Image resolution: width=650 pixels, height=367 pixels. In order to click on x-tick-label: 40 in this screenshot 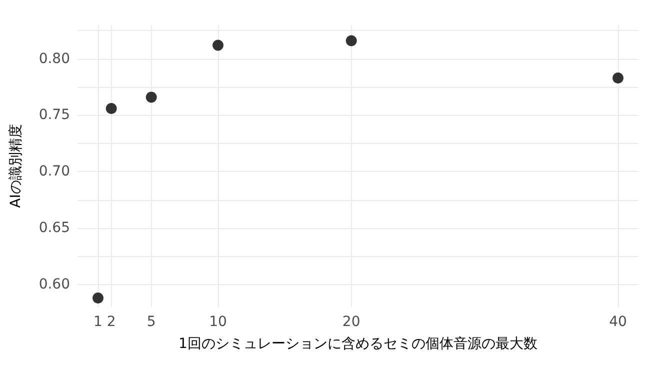, I will do `click(618, 322)`.